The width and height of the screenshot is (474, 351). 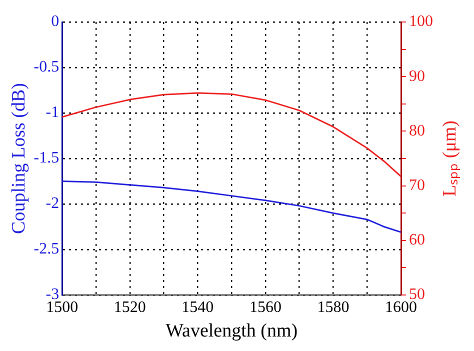 I want to click on x-tick-label: 1500, so click(x=62, y=307).